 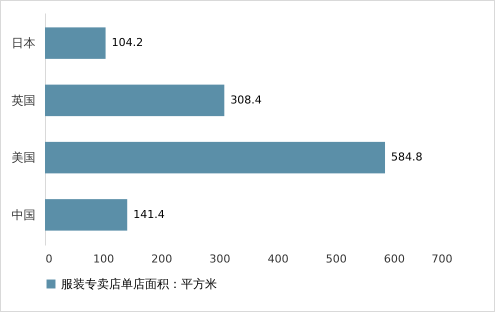 I want to click on x-tick-label: 700, so click(x=442, y=259).